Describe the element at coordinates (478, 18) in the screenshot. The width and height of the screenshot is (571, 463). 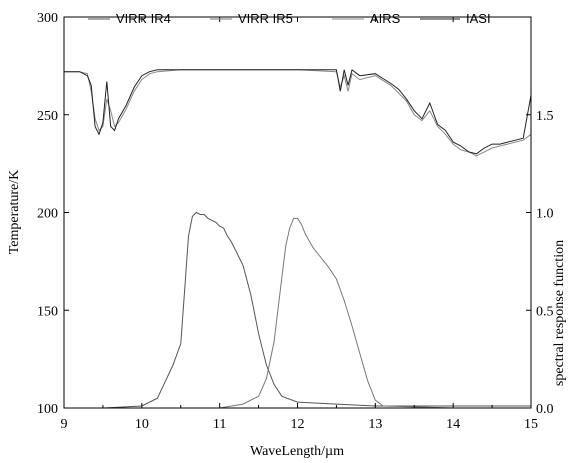
I see `legend-label-iasi: IASI` at that location.